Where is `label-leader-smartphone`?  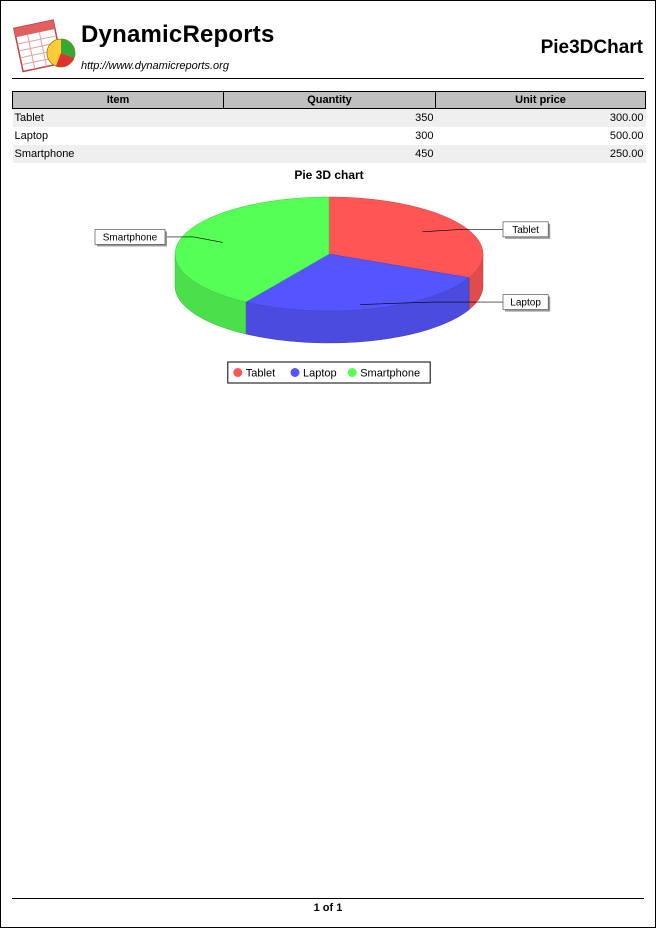
label-leader-smartphone is located at coordinates (194, 239).